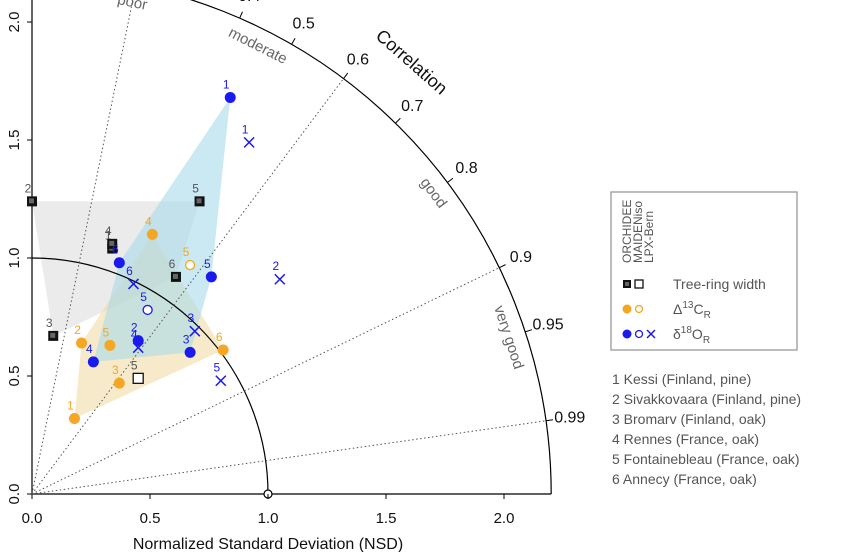  What do you see at coordinates (70, 405) in the screenshot?
I see `point-label-s2-0: 1` at bounding box center [70, 405].